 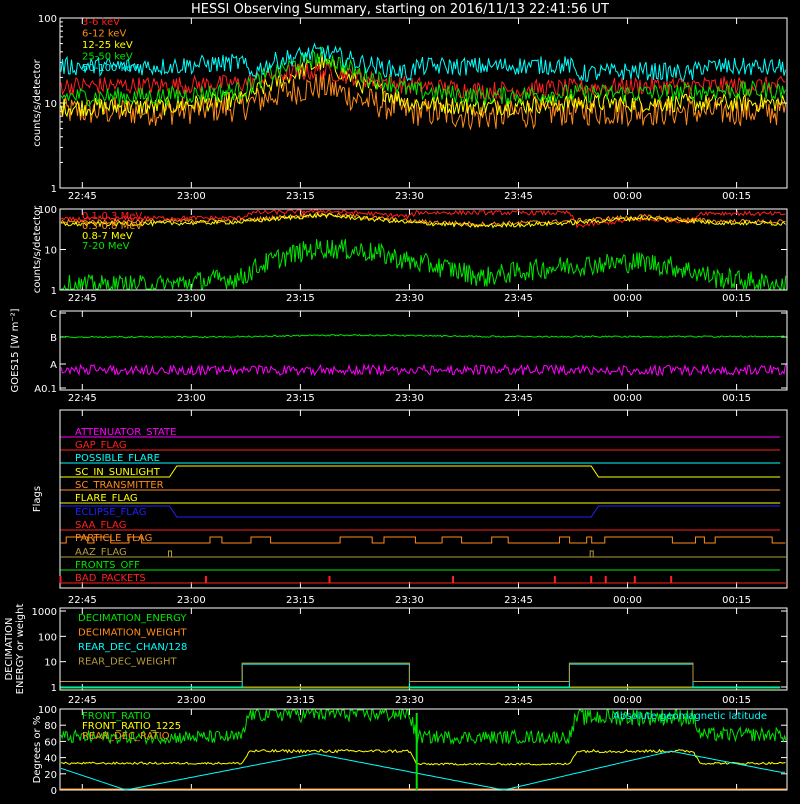 I want to click on rates-low-xtick-label: 23:30, so click(x=409, y=196).